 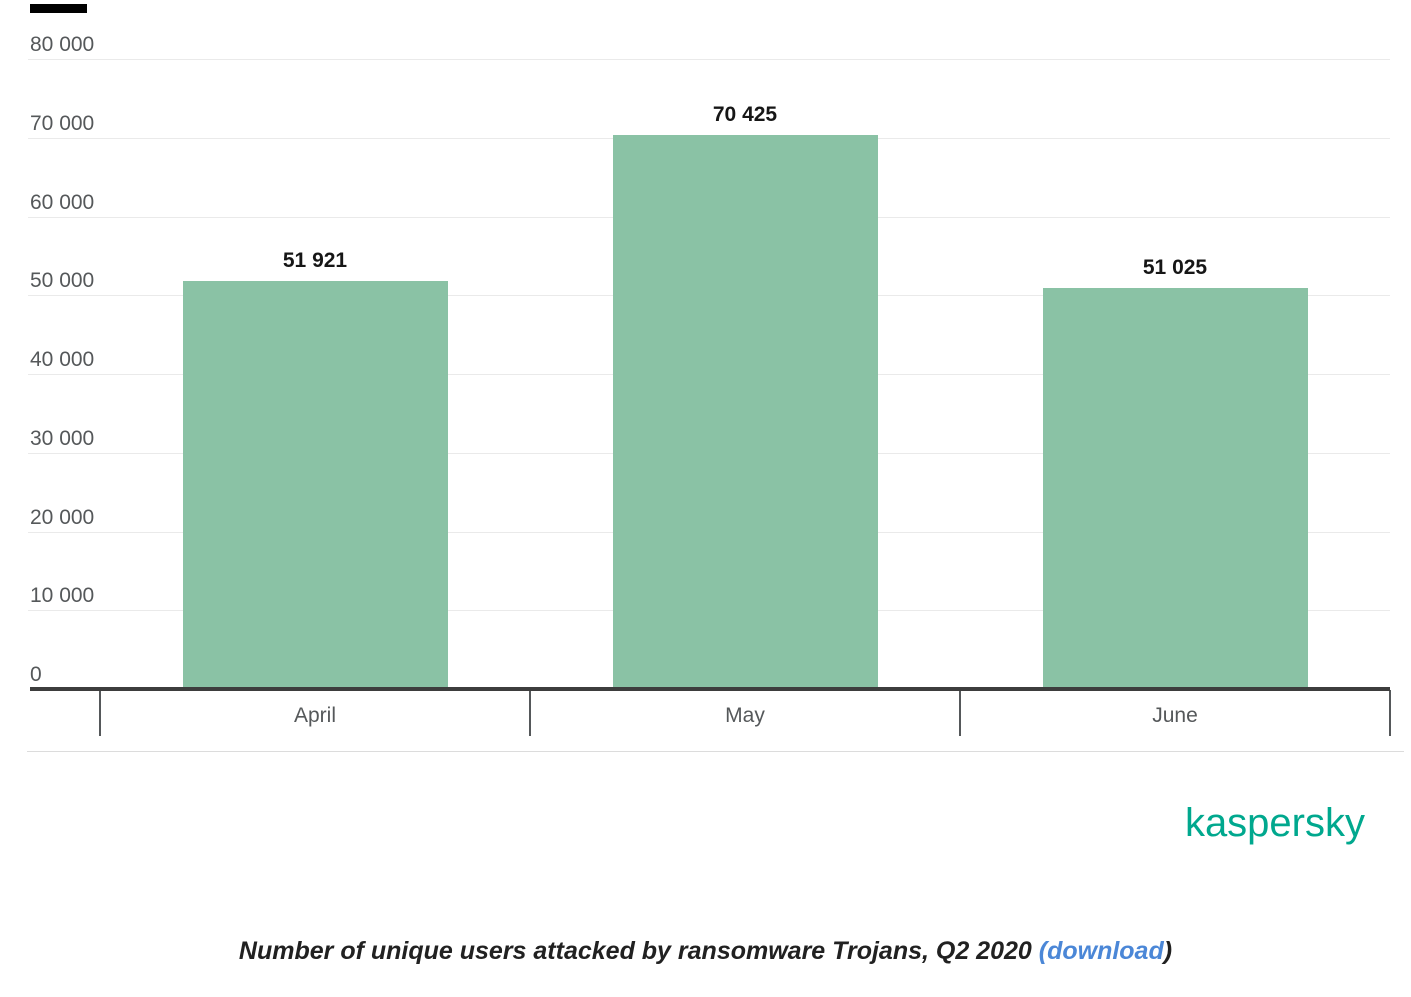 What do you see at coordinates (62, 359) in the screenshot?
I see `y-axis-label: 40 000` at bounding box center [62, 359].